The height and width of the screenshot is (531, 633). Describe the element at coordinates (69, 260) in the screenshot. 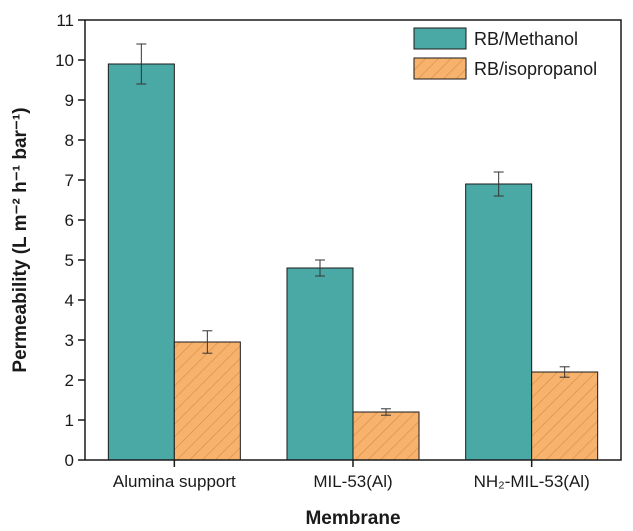

I see `y-tick-label: 5` at that location.